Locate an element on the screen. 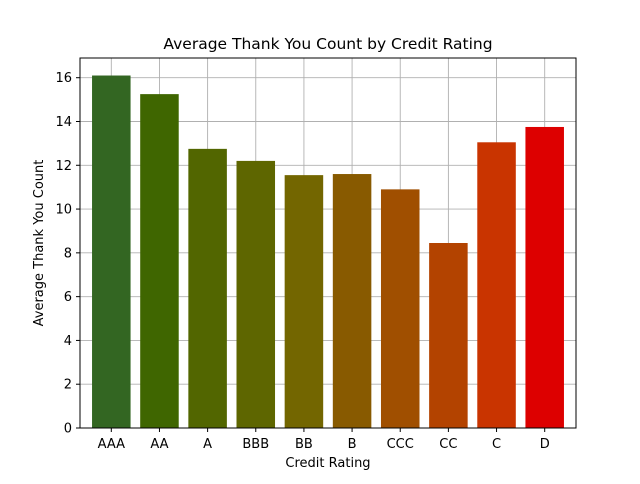  y-tick-label: 0 is located at coordinates (68, 429).